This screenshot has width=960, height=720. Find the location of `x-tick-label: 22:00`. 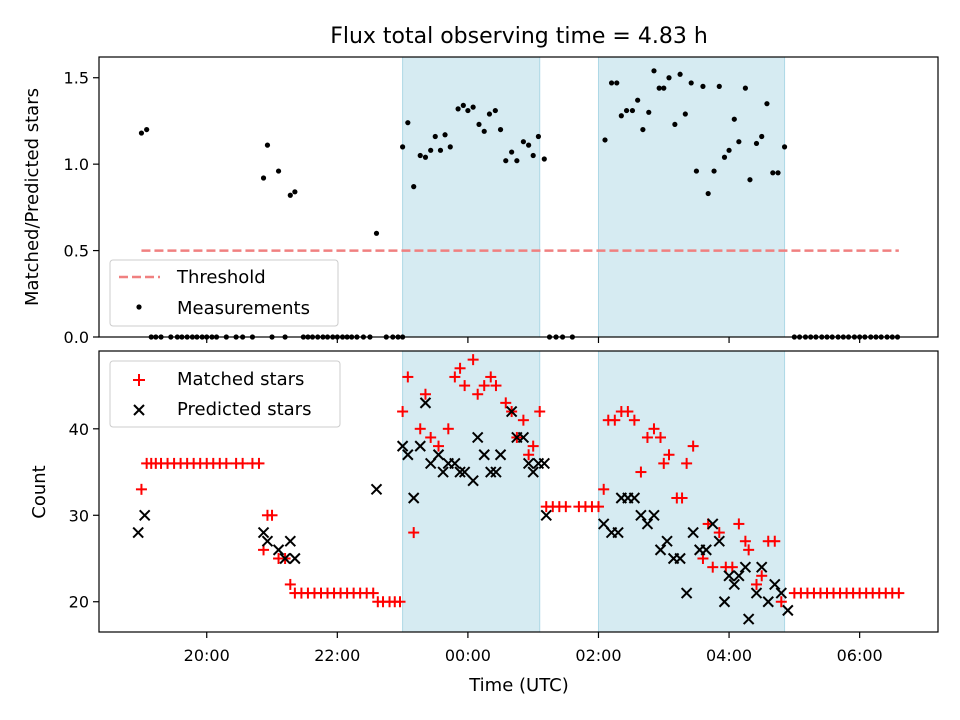

x-tick-label: 22:00 is located at coordinates (337, 655).